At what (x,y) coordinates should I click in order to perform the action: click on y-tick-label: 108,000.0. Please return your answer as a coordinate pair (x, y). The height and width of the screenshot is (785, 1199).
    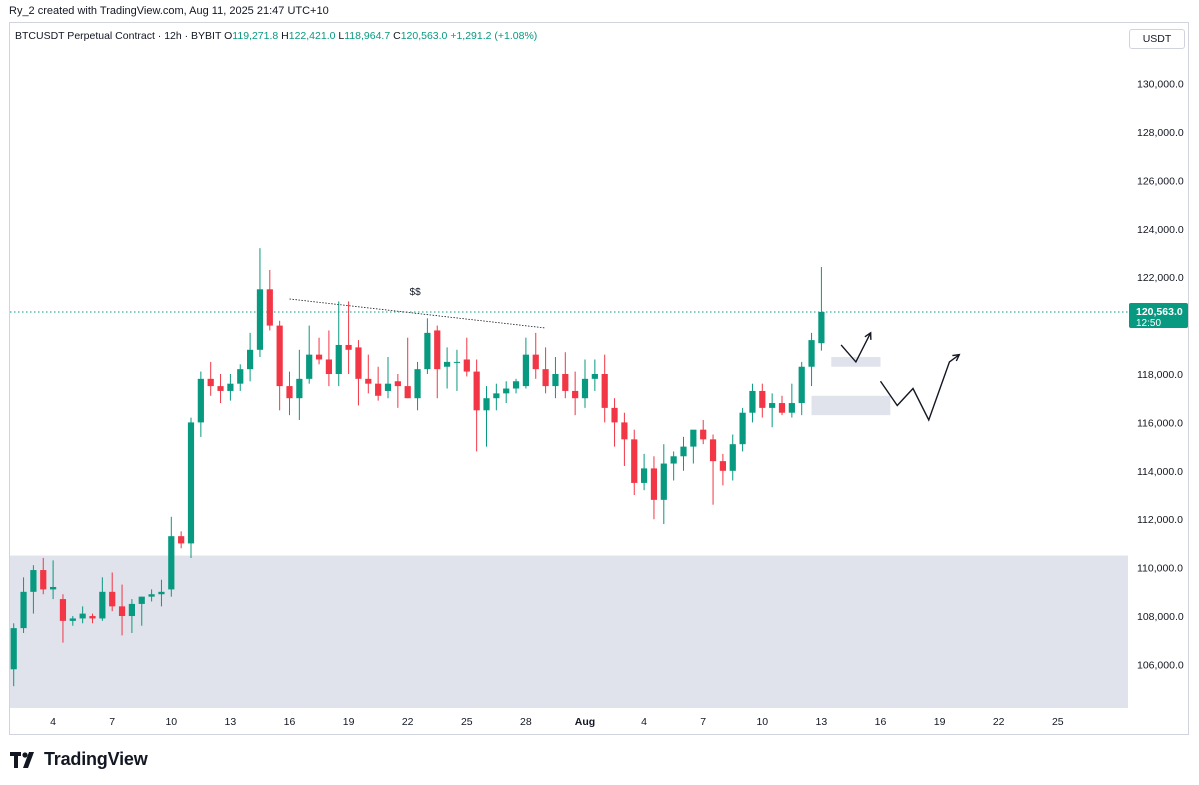
    Looking at the image, I should click on (1160, 617).